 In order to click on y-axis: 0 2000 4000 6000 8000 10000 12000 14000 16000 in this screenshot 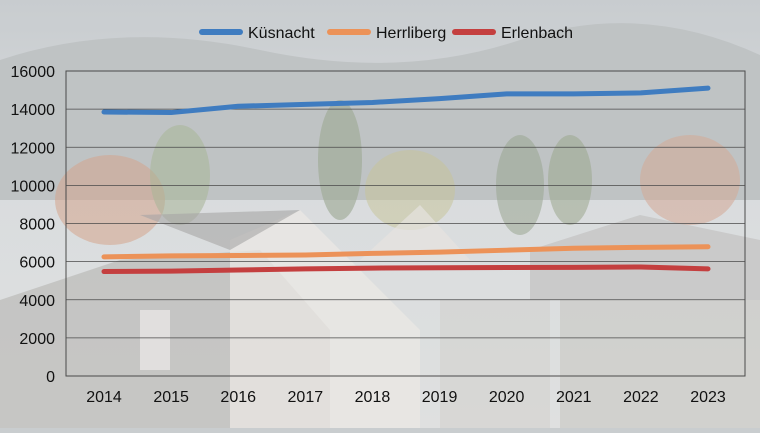, I will do `click(33, 225)`.